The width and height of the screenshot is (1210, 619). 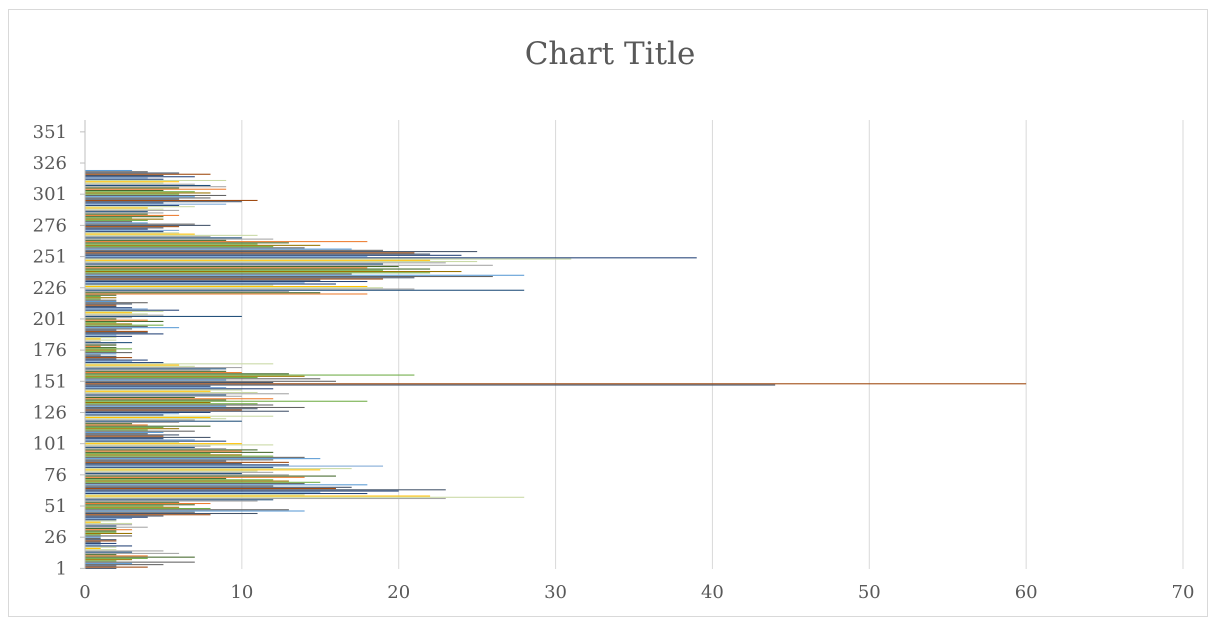 I want to click on y-tick-label: 126, so click(x=50, y=412).